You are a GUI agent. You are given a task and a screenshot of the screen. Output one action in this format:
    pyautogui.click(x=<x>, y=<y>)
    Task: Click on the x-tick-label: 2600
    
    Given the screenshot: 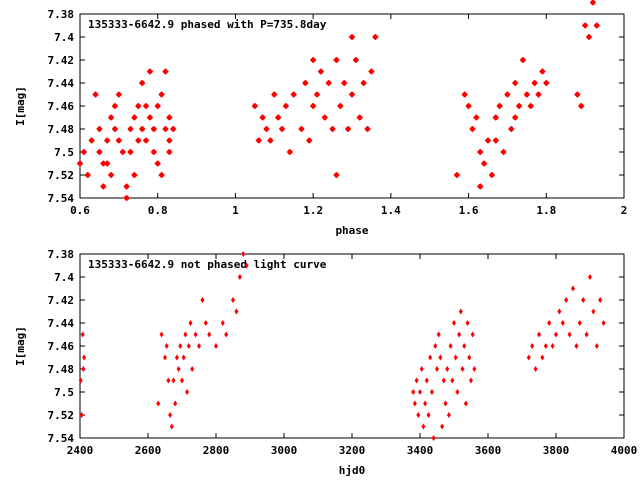 What is the action you would take?
    pyautogui.click(x=148, y=450)
    